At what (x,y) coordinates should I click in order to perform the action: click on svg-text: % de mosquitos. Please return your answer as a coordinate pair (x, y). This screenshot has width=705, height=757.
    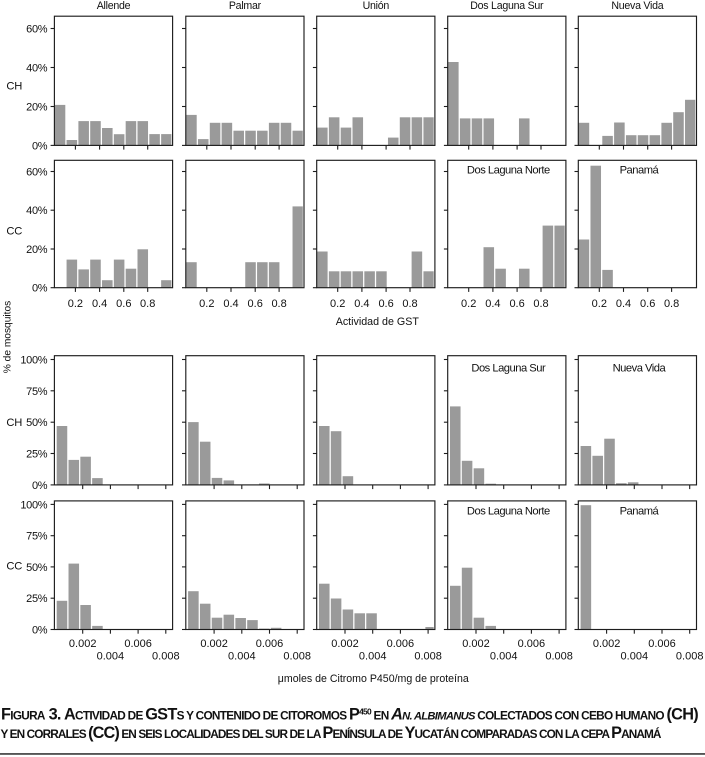
    Looking at the image, I should click on (7, 337).